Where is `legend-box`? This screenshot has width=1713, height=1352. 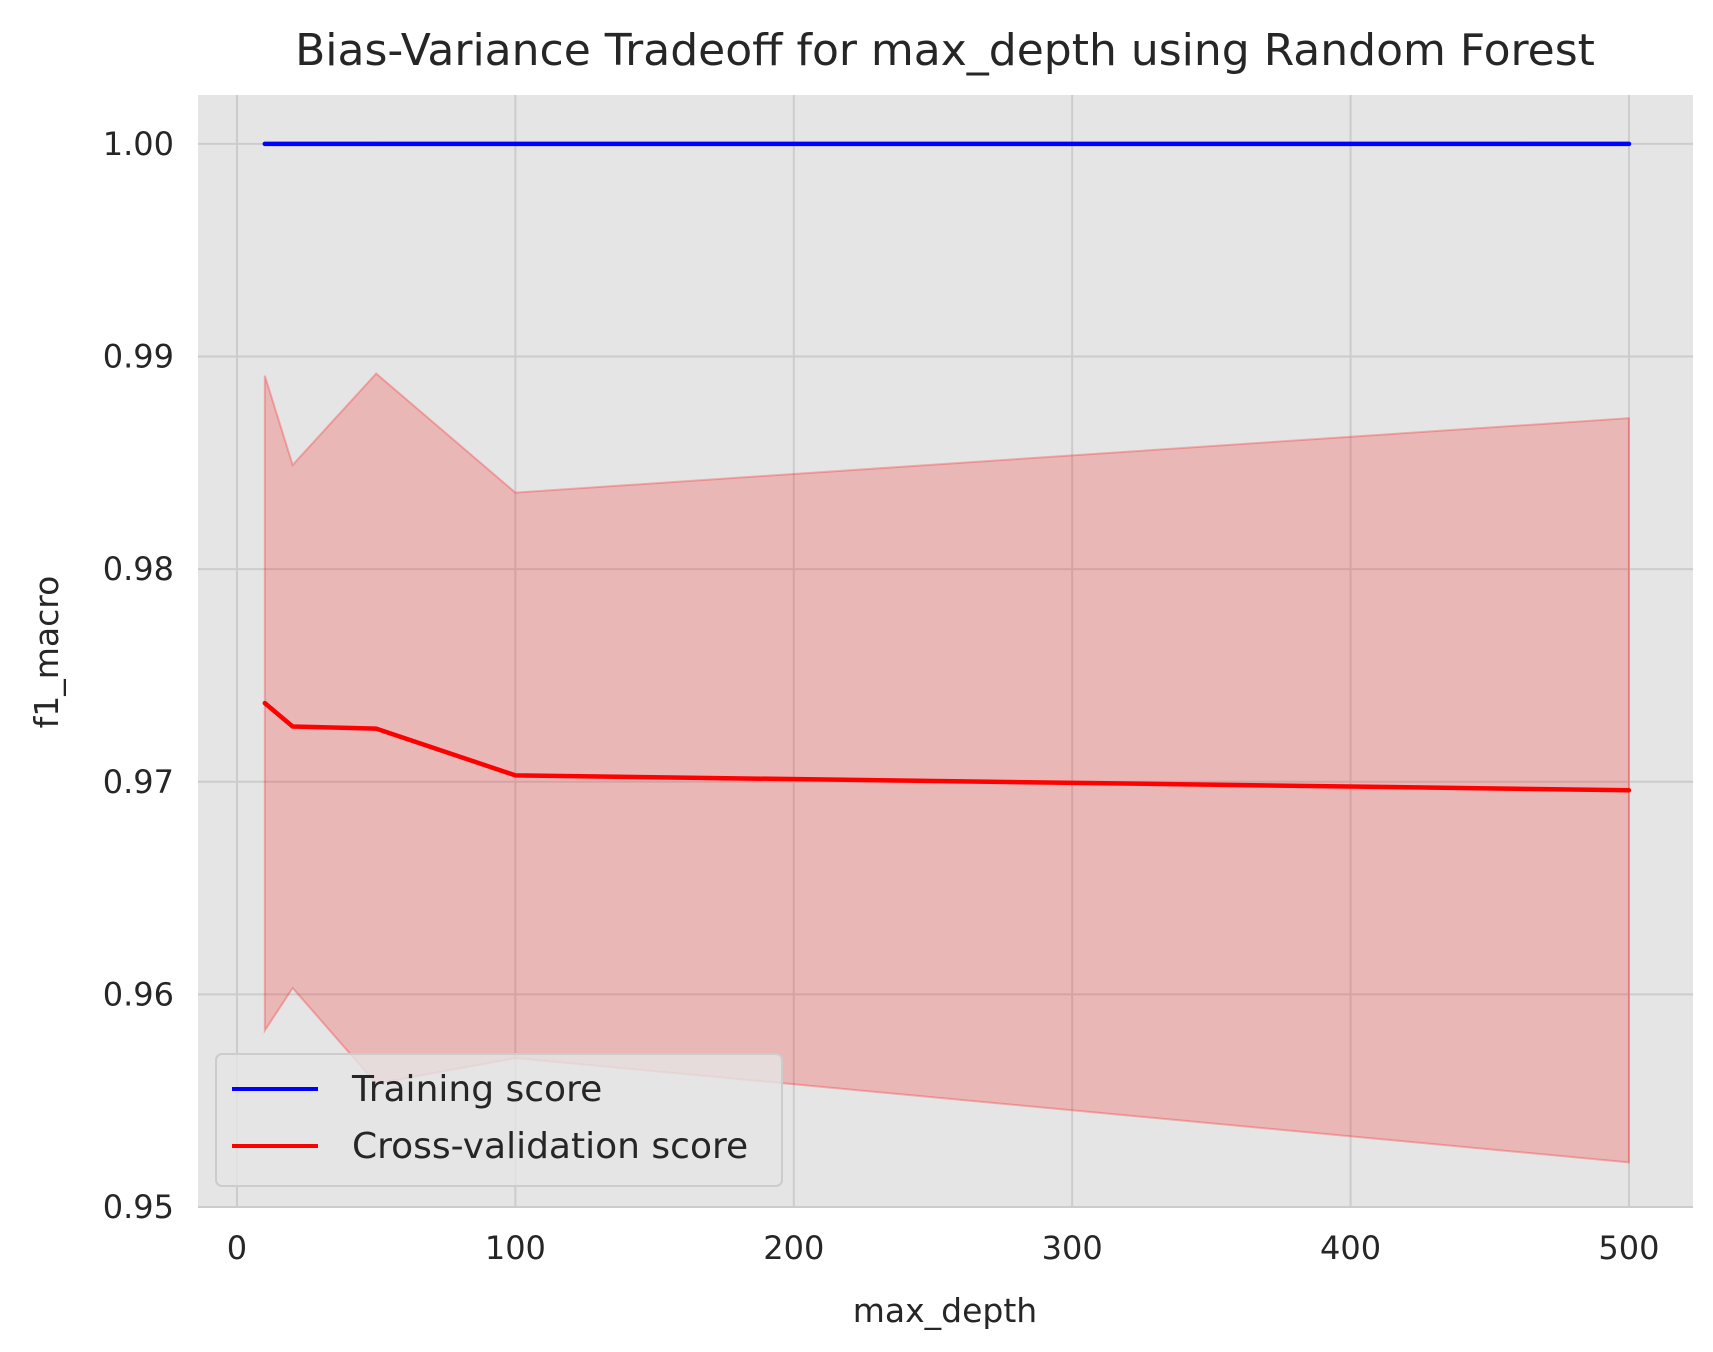 legend-box is located at coordinates (499, 1120).